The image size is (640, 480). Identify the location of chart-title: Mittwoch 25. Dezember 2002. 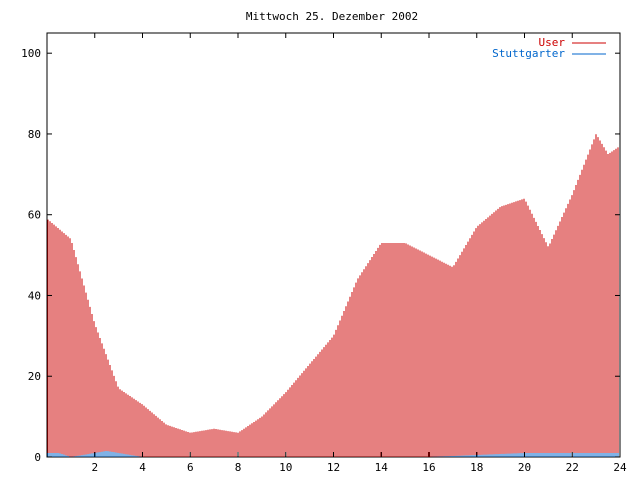
(332, 16).